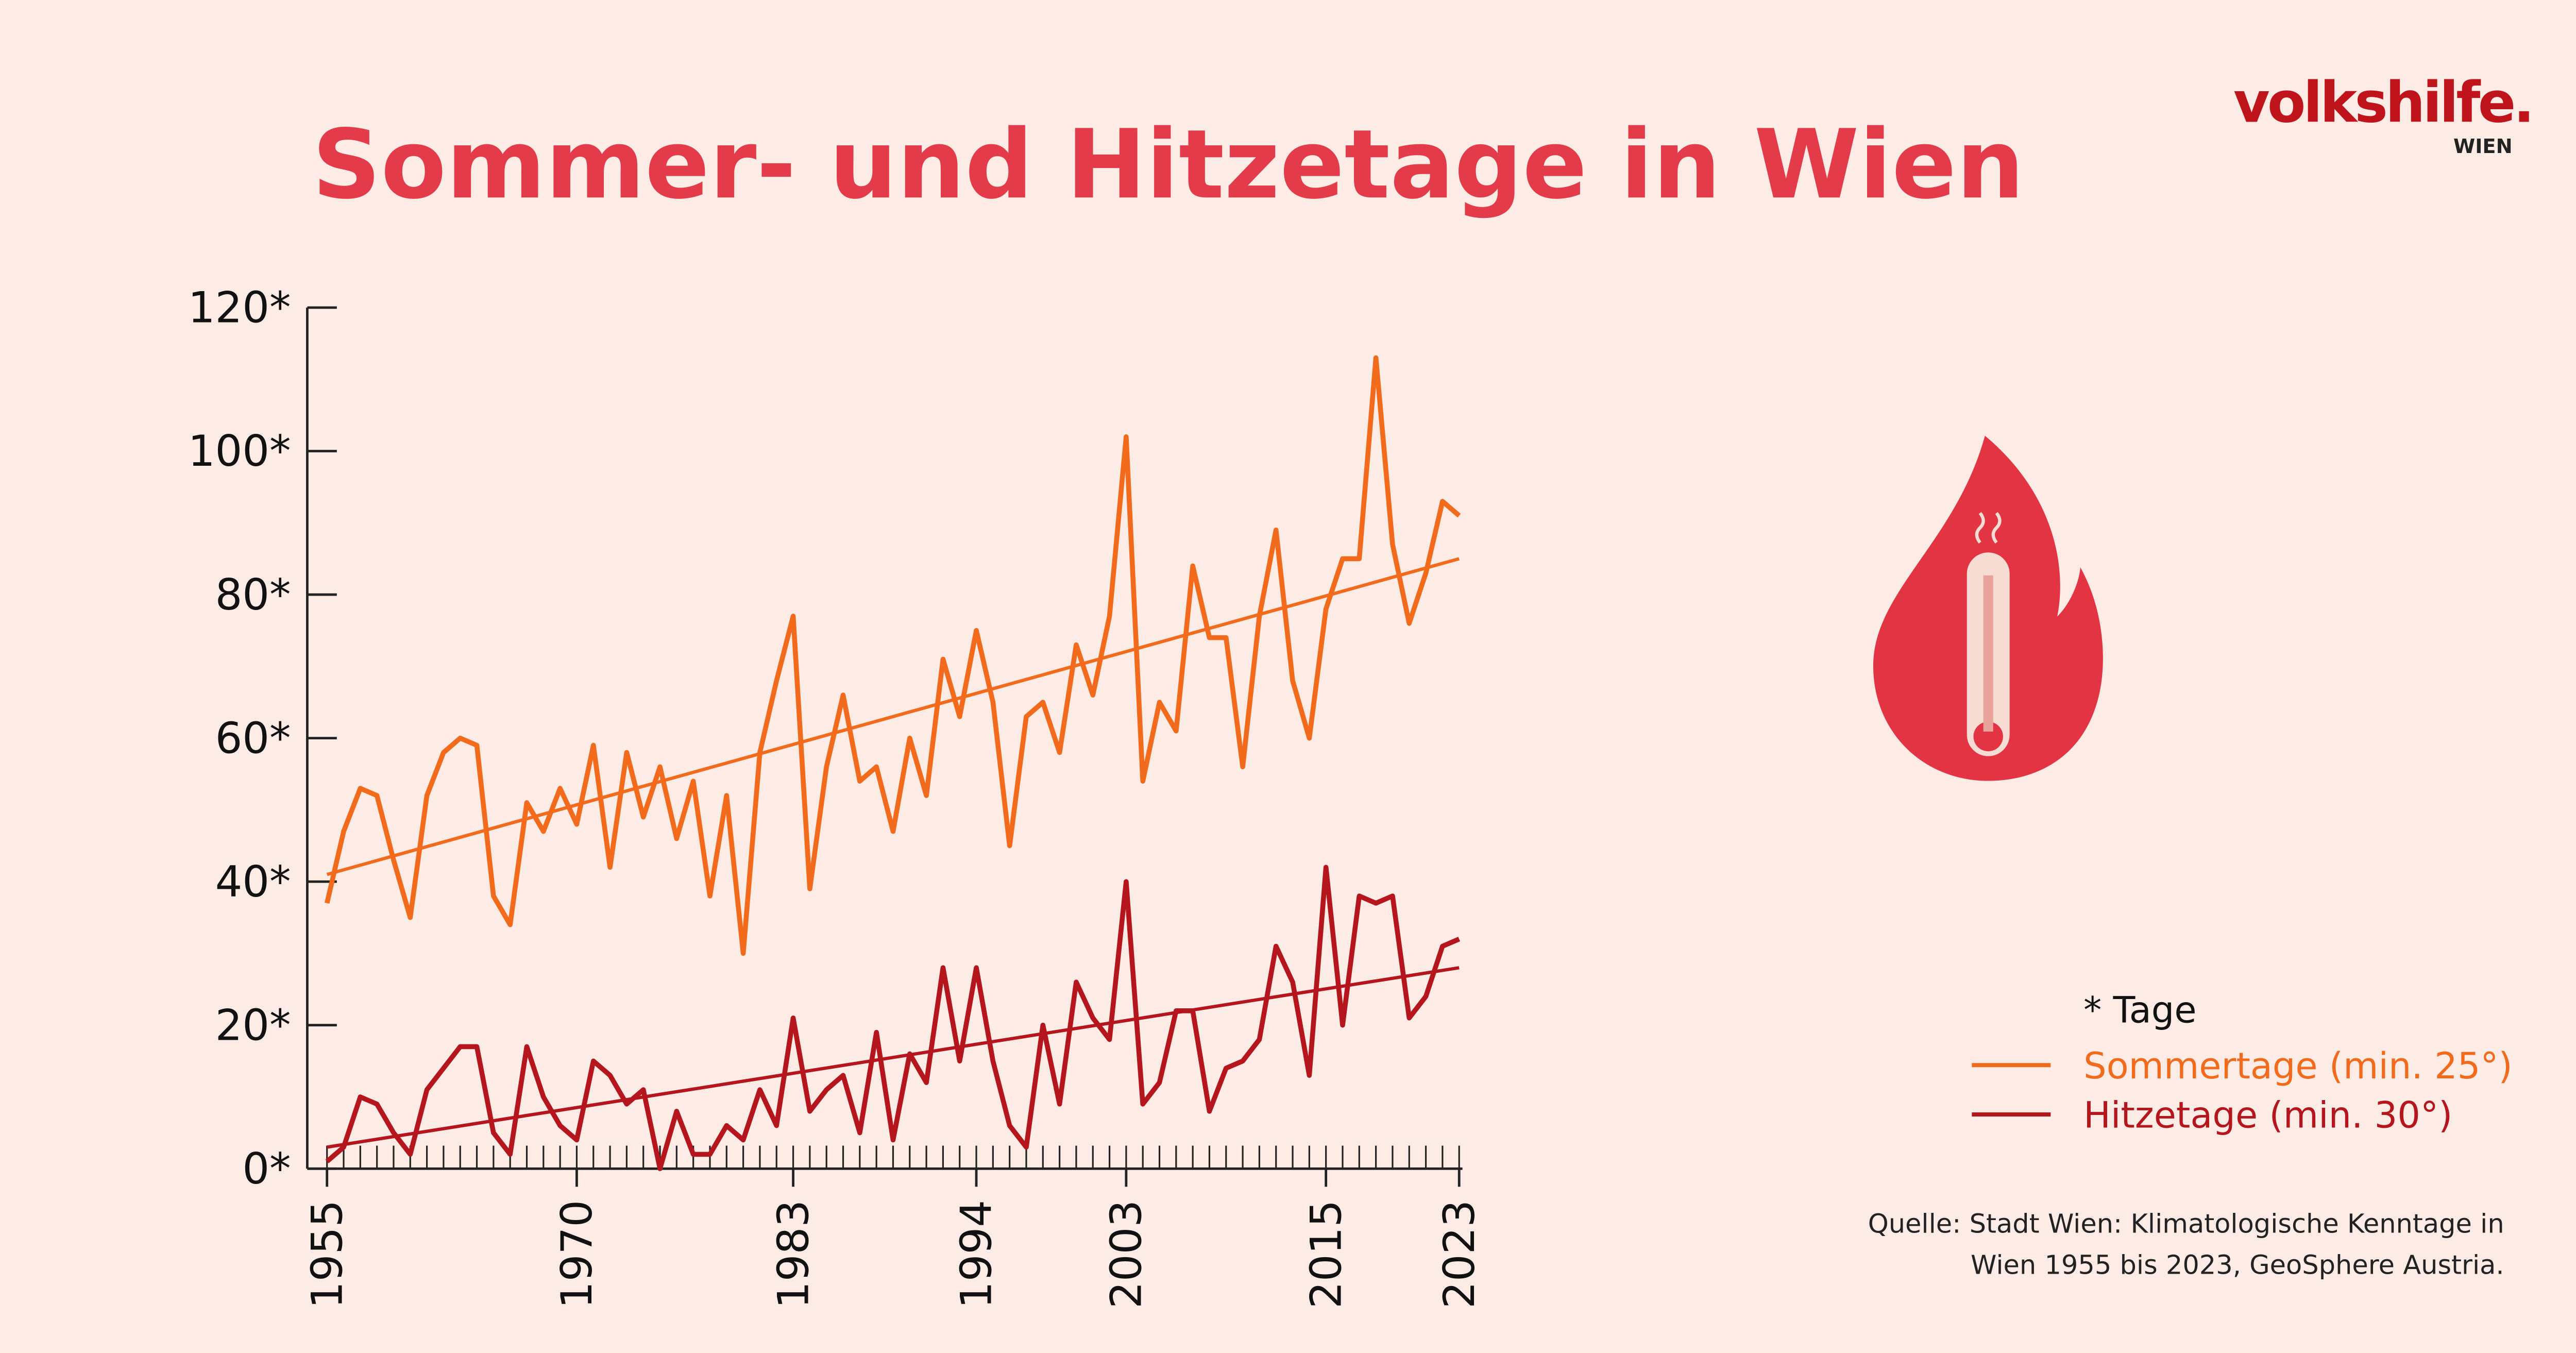 The height and width of the screenshot is (1353, 2576). Describe the element at coordinates (1168, 164) in the screenshot. I see `chart-title: Sommer- und Hitzetage in Wien` at that location.